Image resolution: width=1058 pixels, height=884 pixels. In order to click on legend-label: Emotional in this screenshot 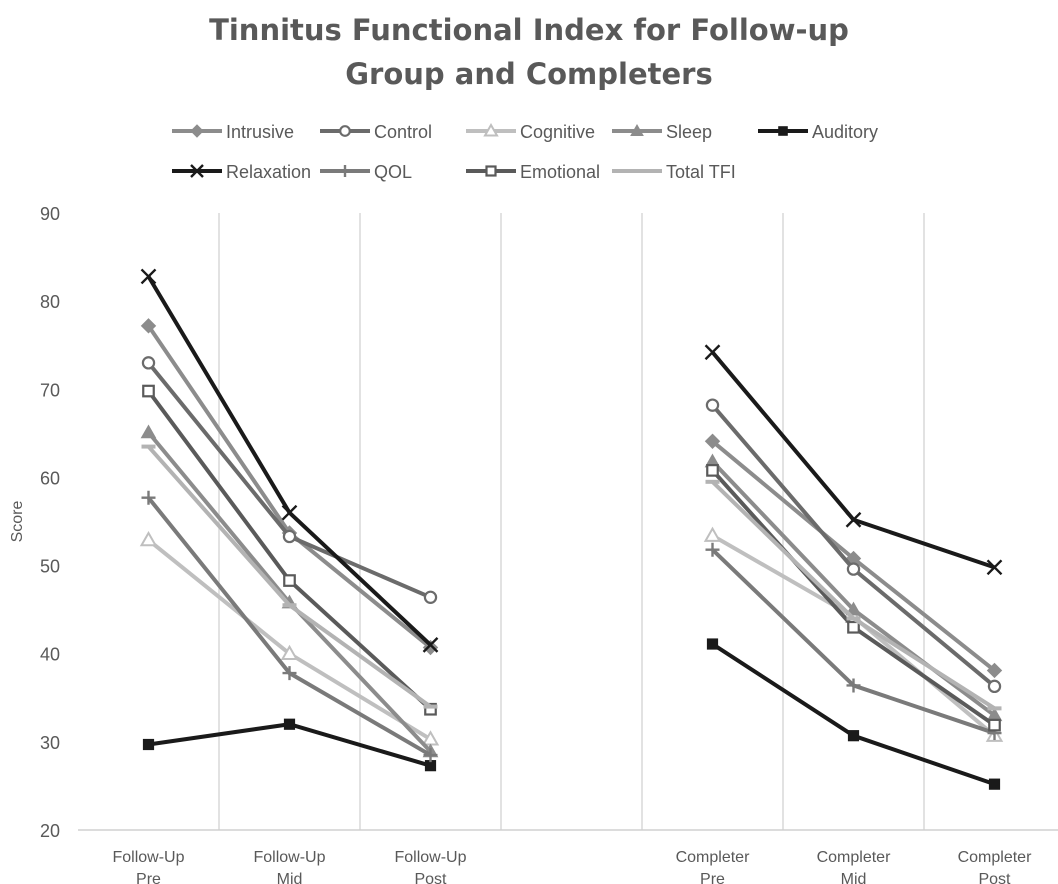, I will do `click(560, 172)`.